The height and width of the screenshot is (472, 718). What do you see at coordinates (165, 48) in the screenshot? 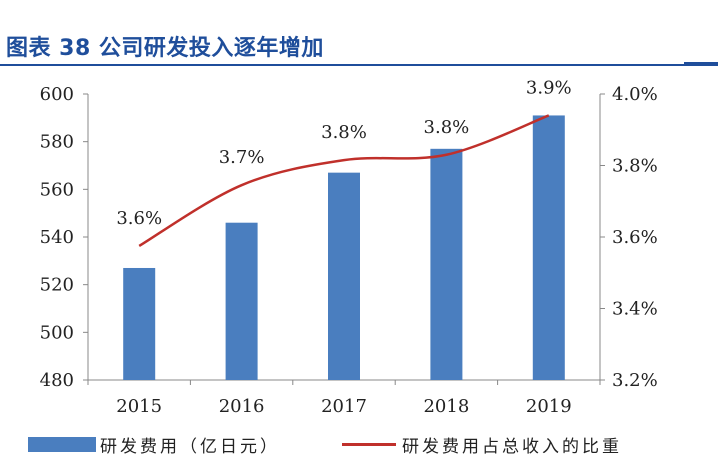
I see `figure-title: 图表 38 公司研发投入逐年增加` at bounding box center [165, 48].